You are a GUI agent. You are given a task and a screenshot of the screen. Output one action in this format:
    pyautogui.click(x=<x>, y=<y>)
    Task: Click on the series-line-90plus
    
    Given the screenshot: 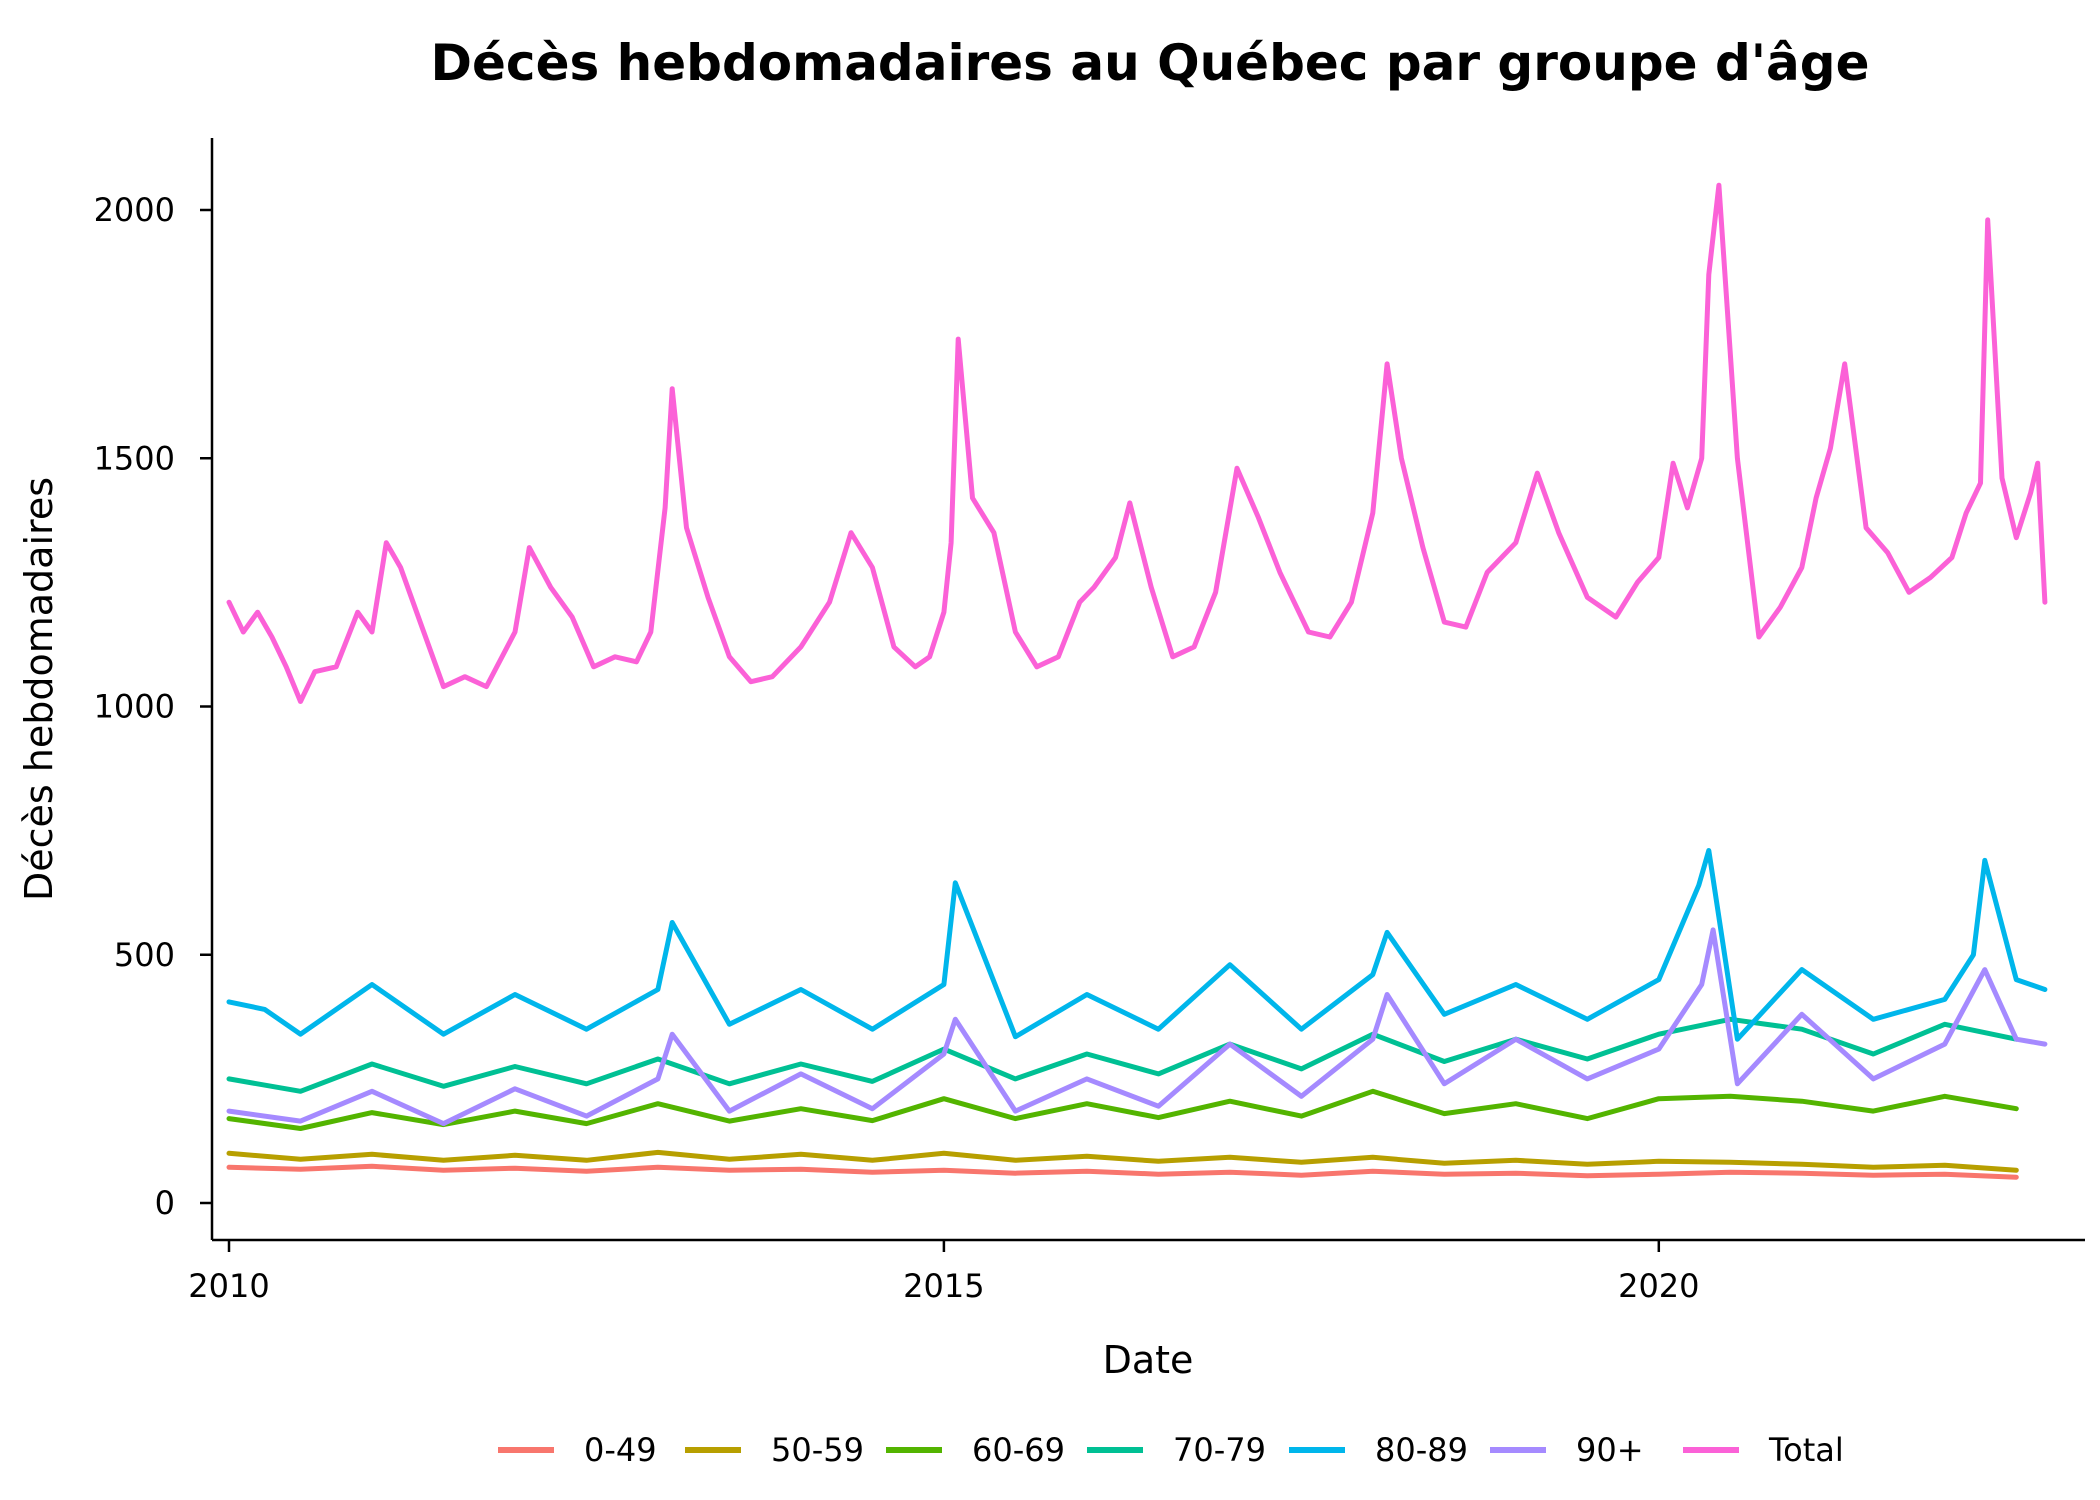 What is the action you would take?
    pyautogui.click(x=1137, y=1027)
    